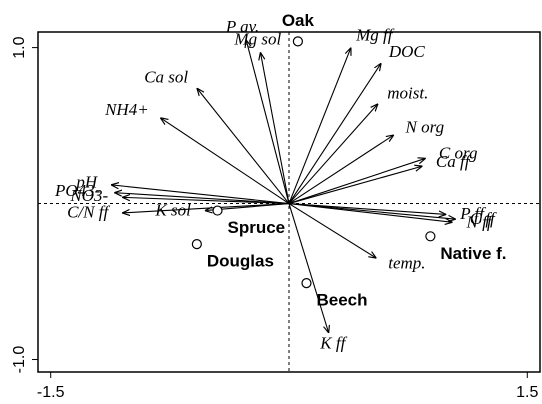 This screenshot has height=404, width=542. Describe the element at coordinates (88, 195) in the screenshot. I see `variable-label: NO3-` at that location.